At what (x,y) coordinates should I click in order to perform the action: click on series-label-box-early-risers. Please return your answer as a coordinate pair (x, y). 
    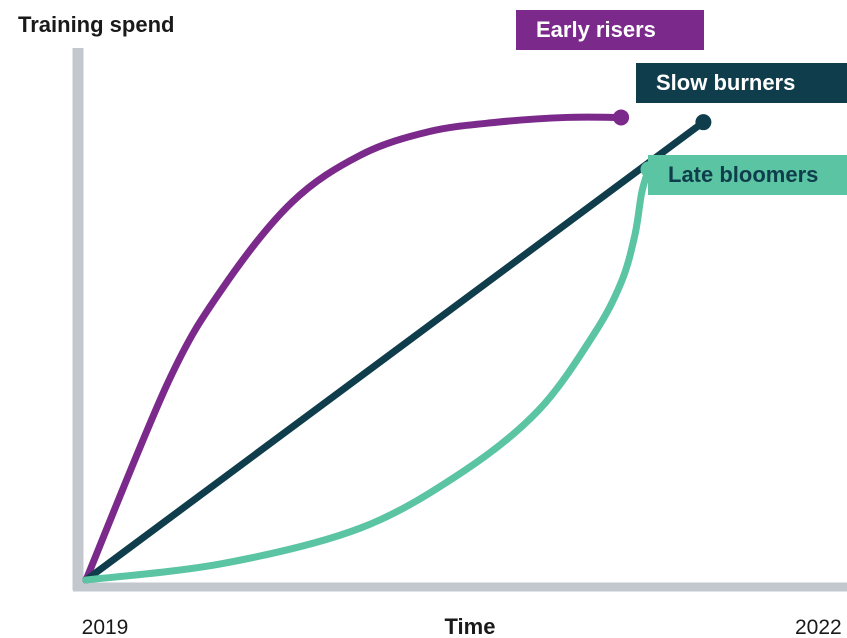
    Looking at the image, I should click on (610, 30).